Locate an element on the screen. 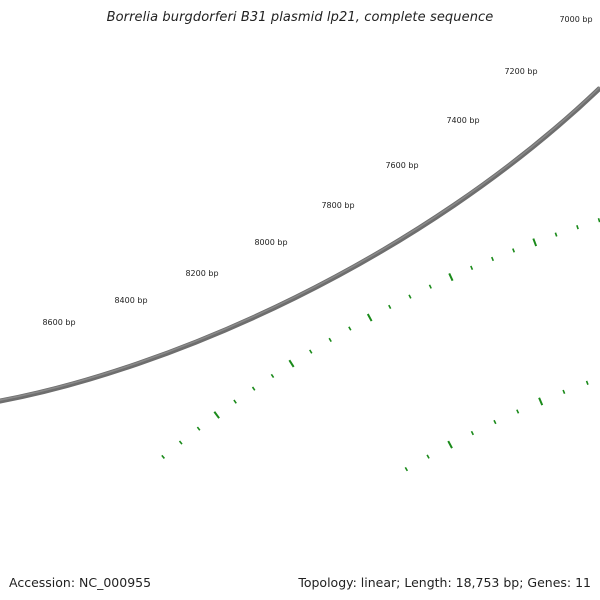 This screenshot has height=600, width=600. tick-label: 7000 bp is located at coordinates (575, 19).